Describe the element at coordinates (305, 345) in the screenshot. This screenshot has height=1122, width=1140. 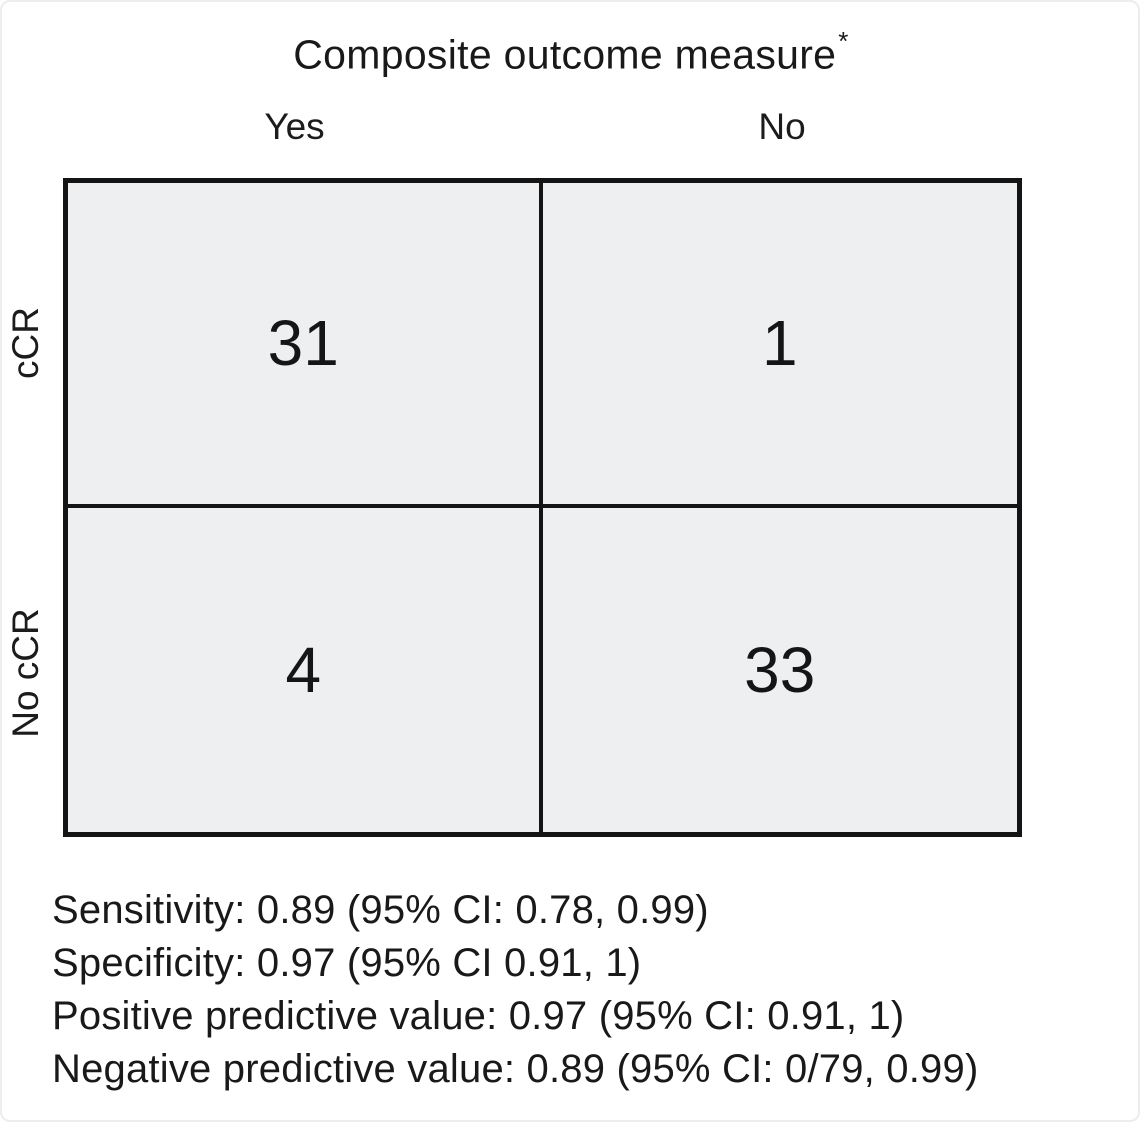
I see `matrix-cell-true-positive: 31` at that location.